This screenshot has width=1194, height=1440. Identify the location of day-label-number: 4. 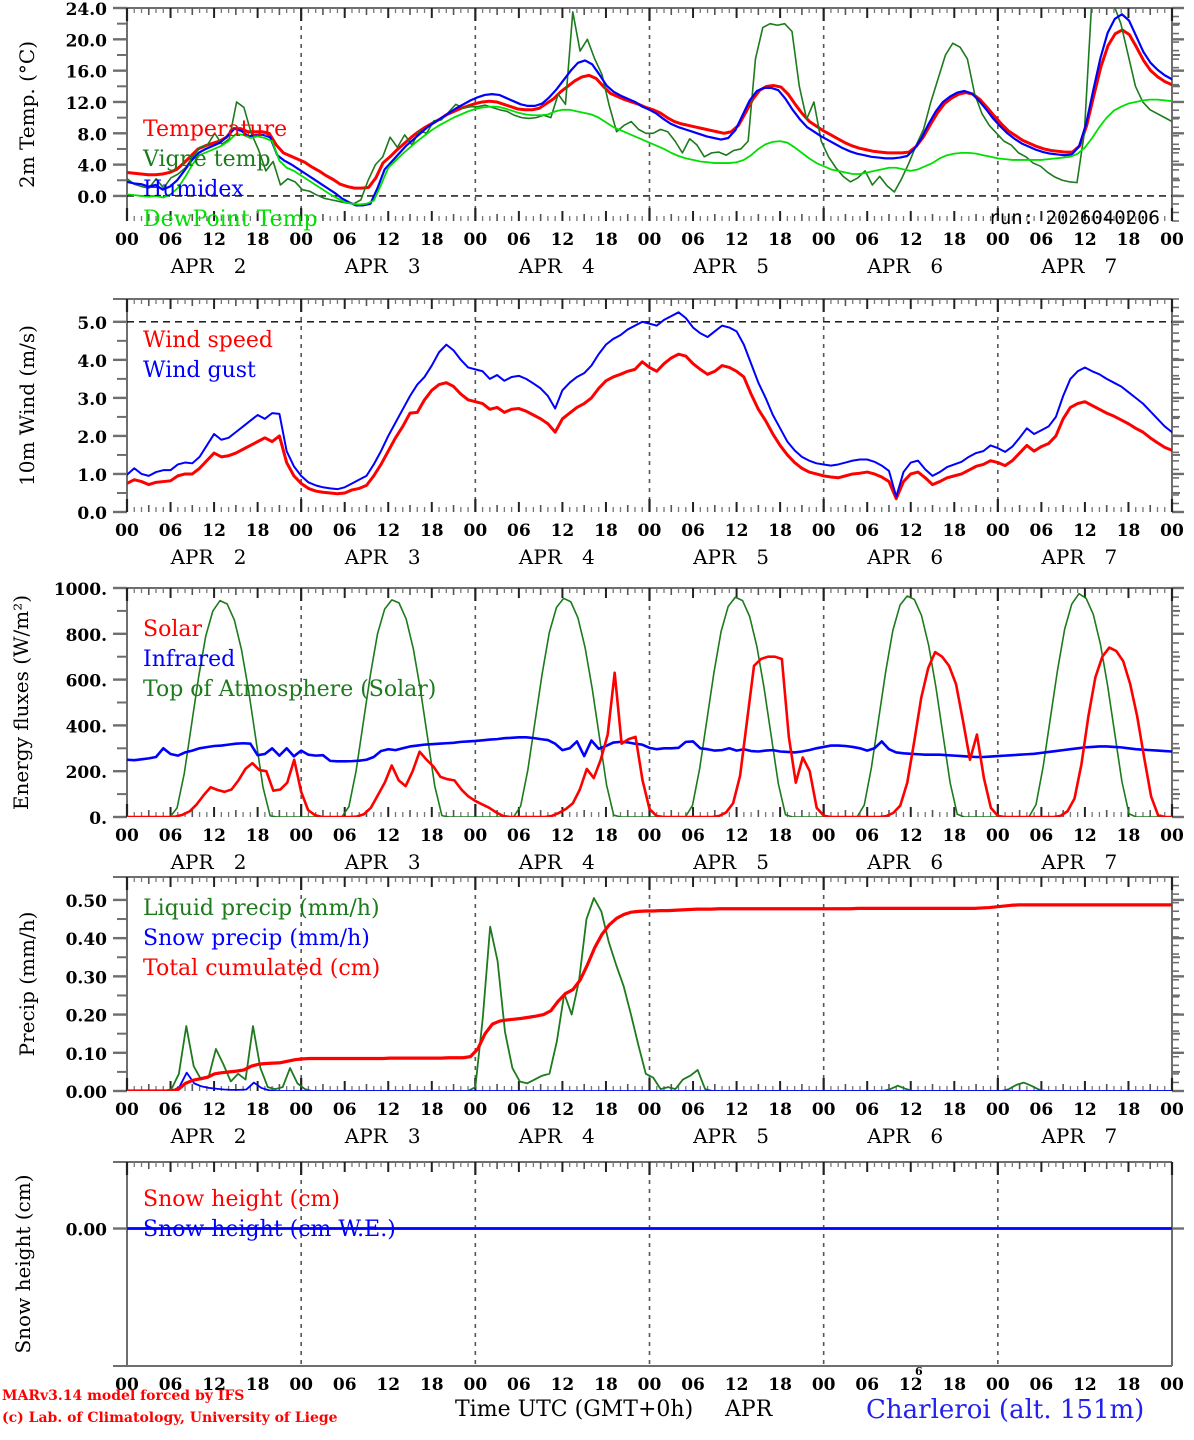
(588, 862).